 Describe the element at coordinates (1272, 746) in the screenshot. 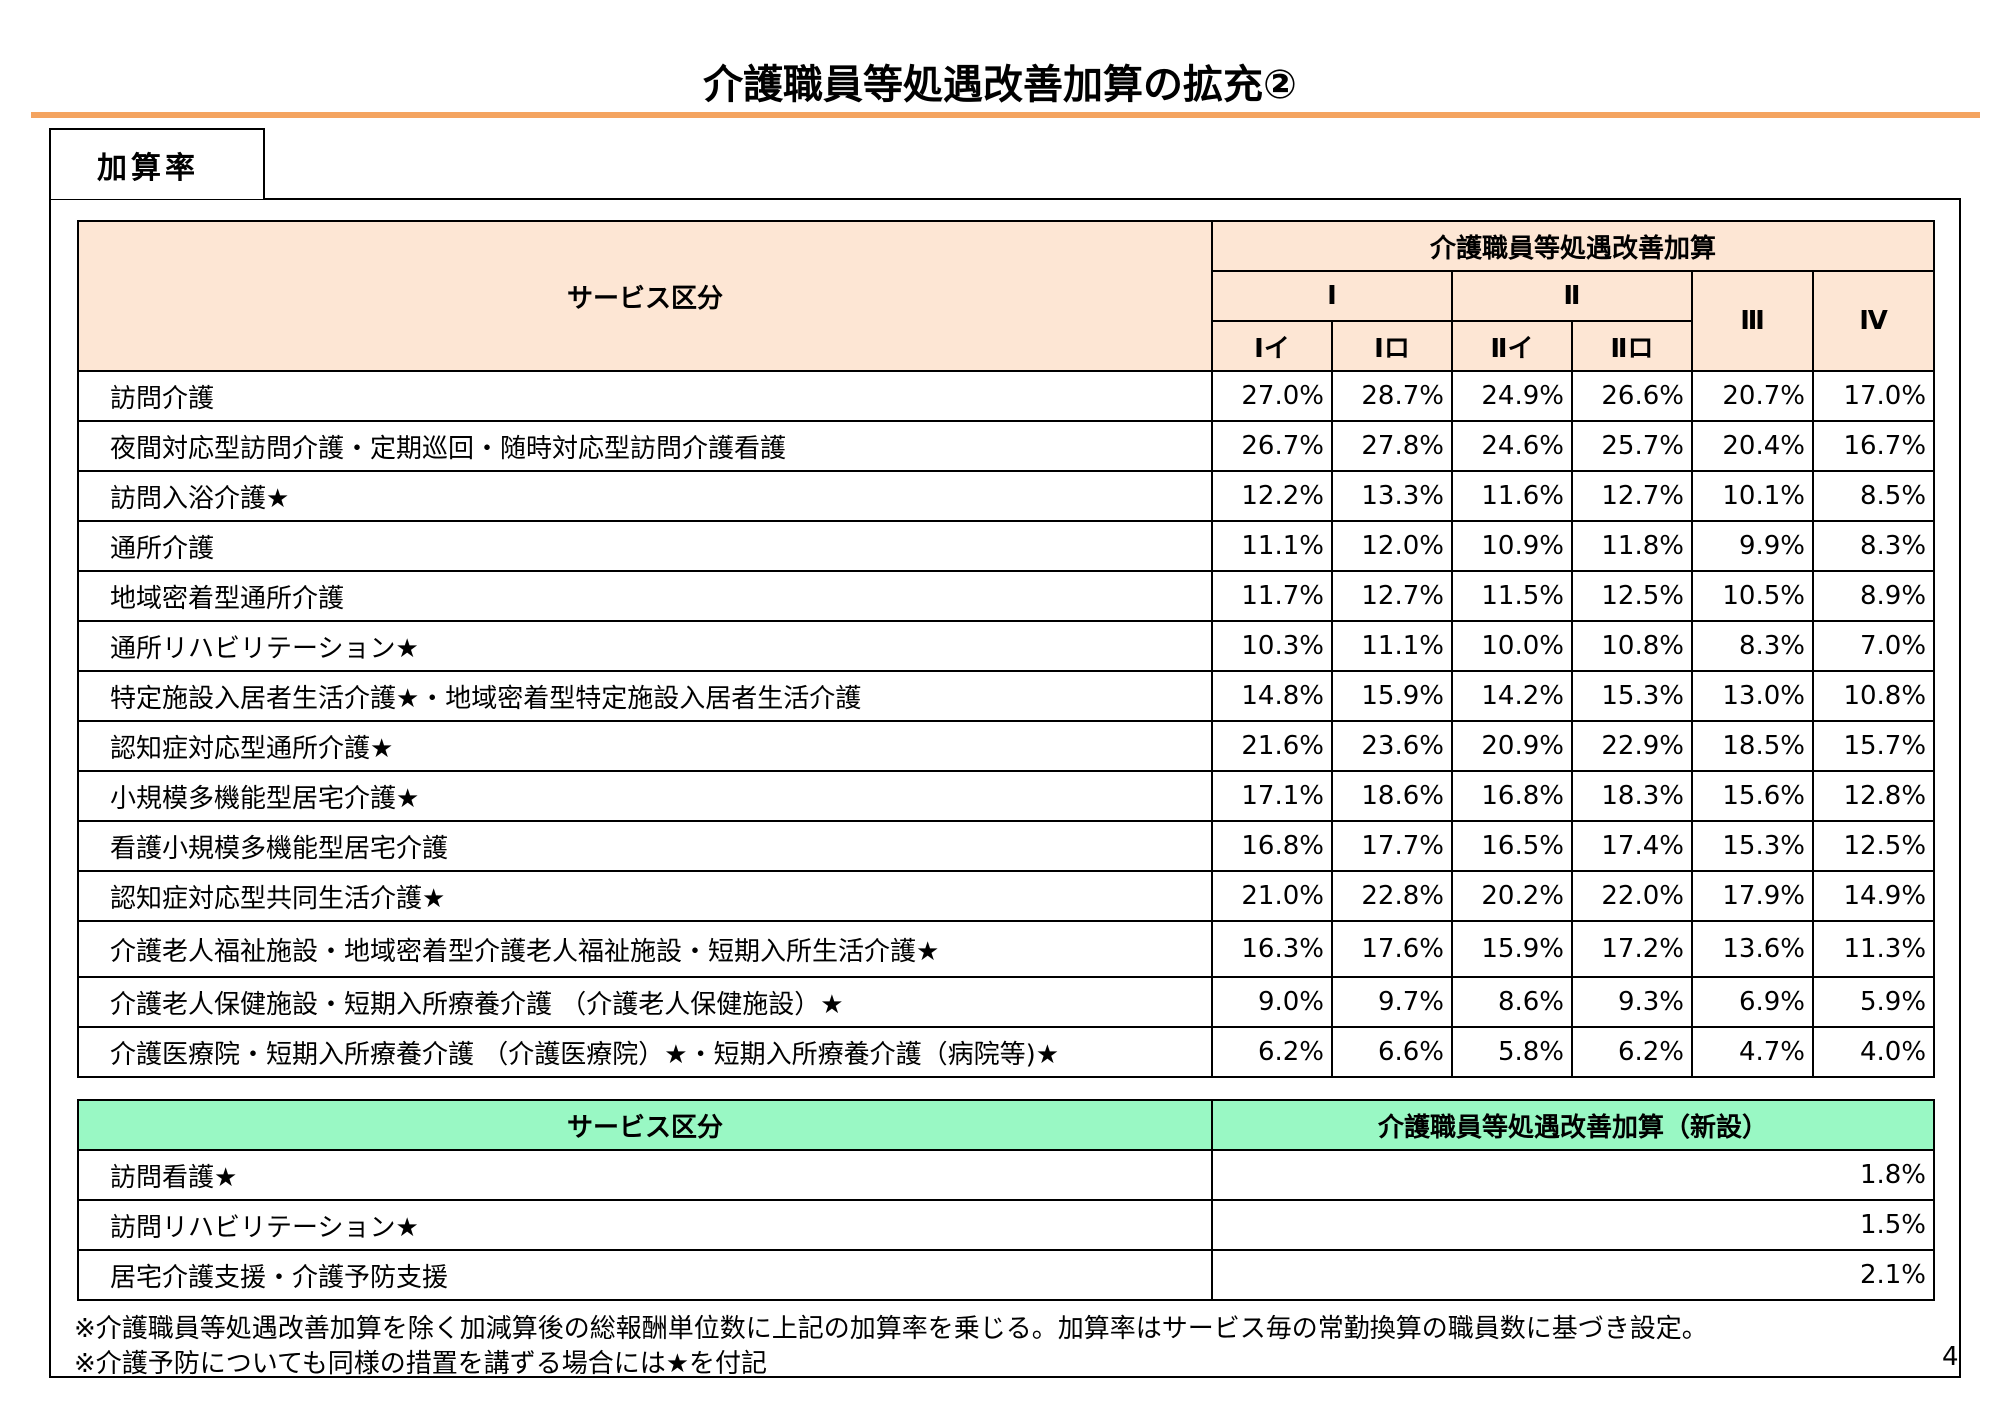

I see `rate-cell: 21.6%` at that location.